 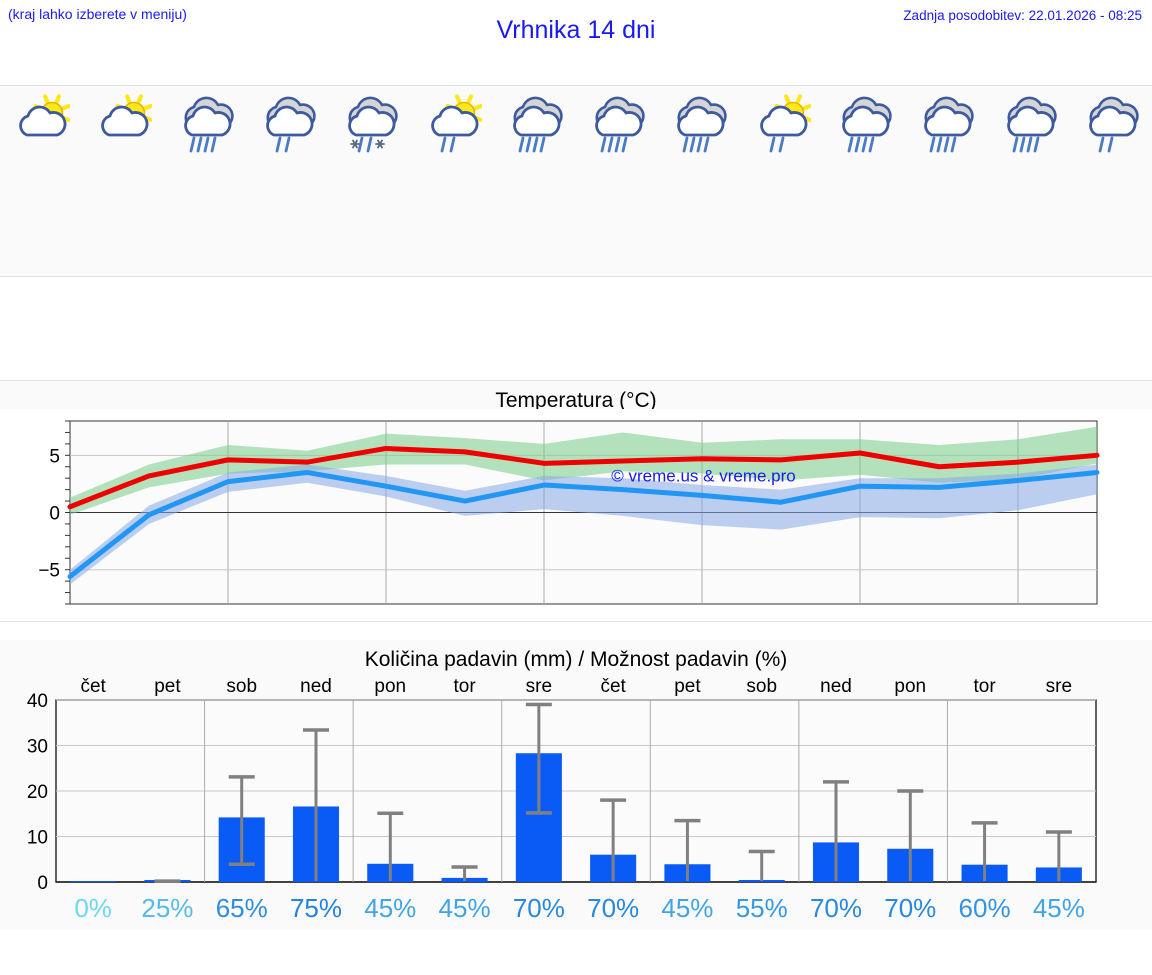 What do you see at coordinates (97, 14) in the screenshot?
I see `location-hint: (kraj lahko izberete v meniju)` at bounding box center [97, 14].